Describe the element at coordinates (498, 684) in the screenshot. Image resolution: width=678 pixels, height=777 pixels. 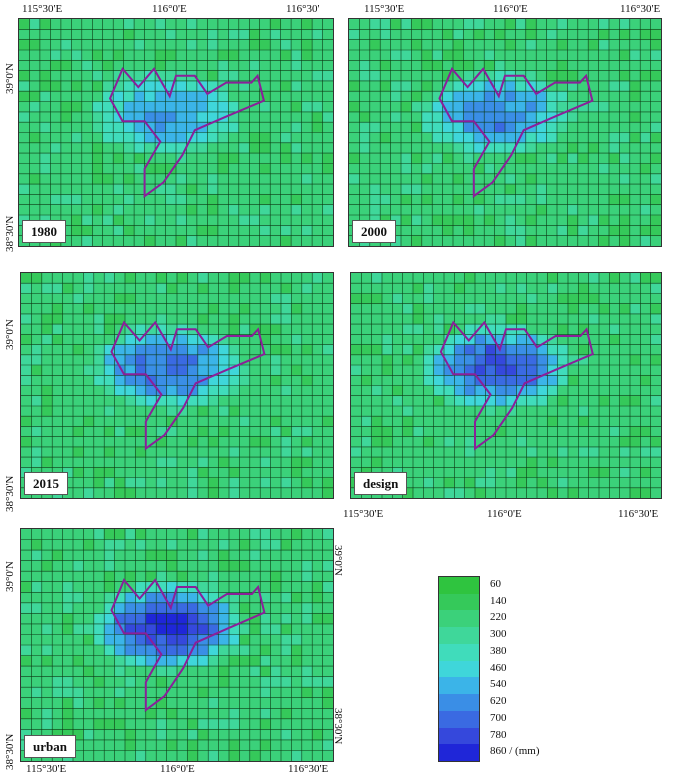
I see `legend-label: 540` at that location.